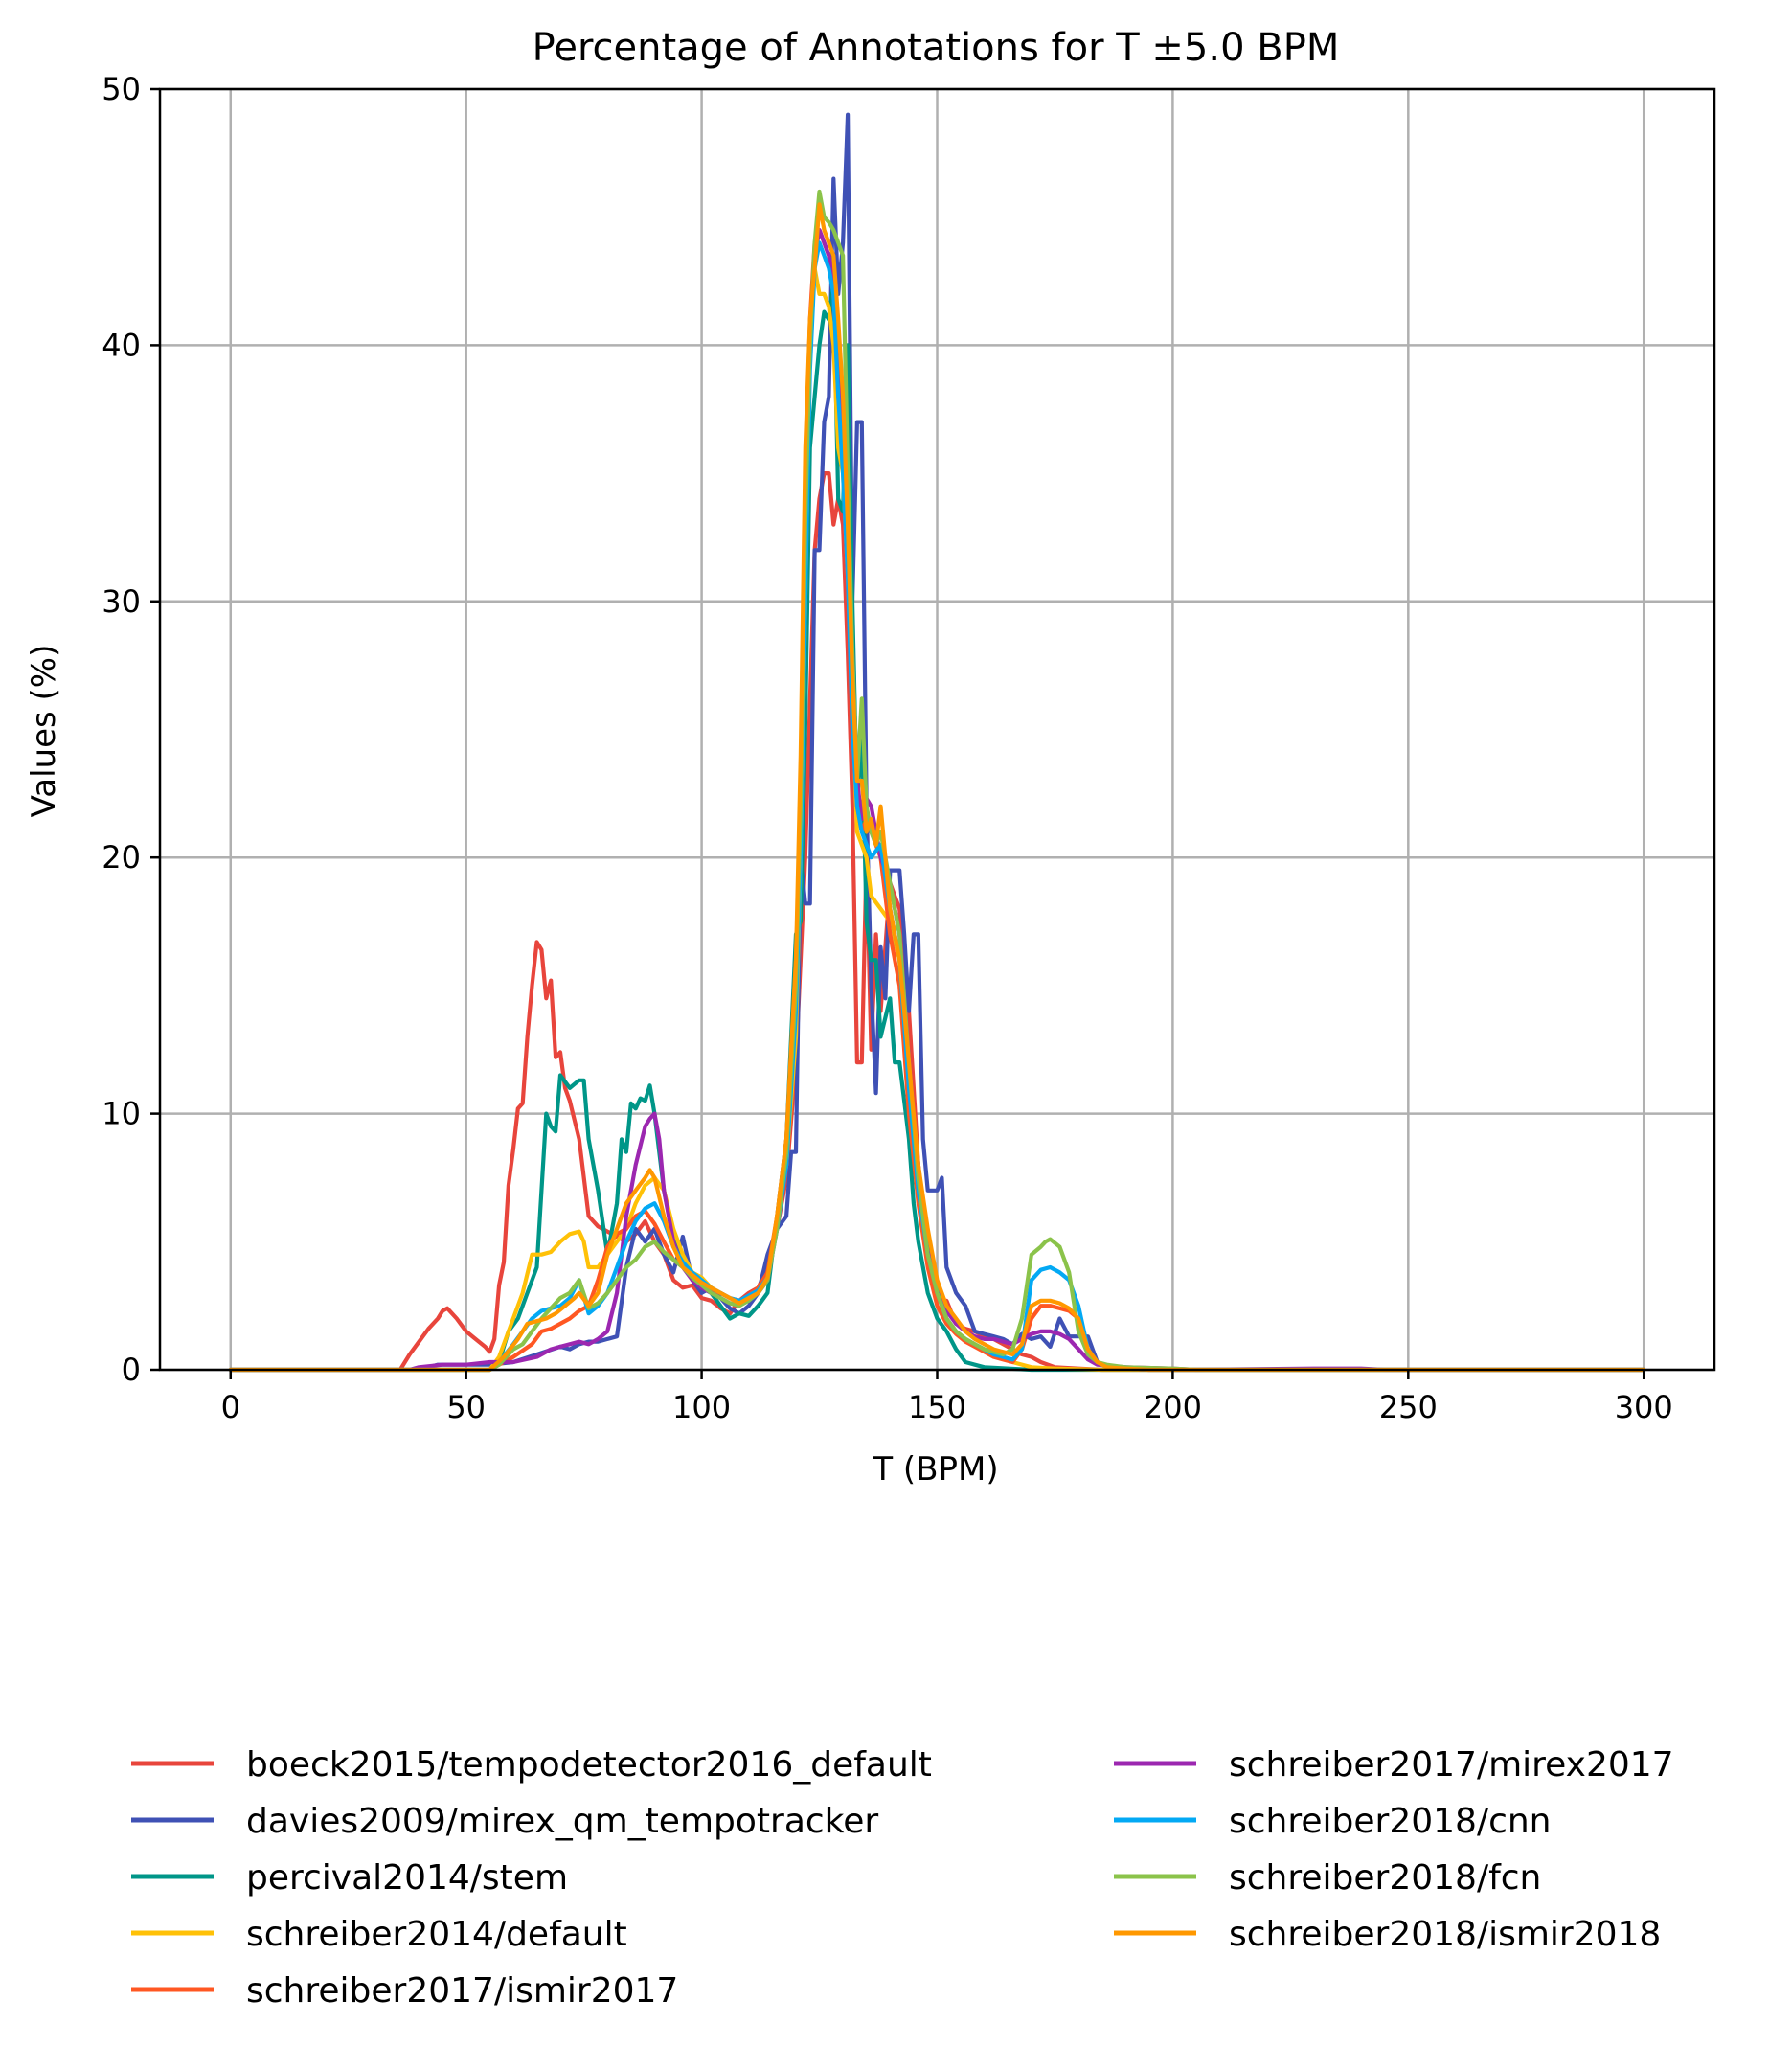  Describe the element at coordinates (1385, 1878) in the screenshot. I see `legend-label: schreiber2018/fcn` at that location.